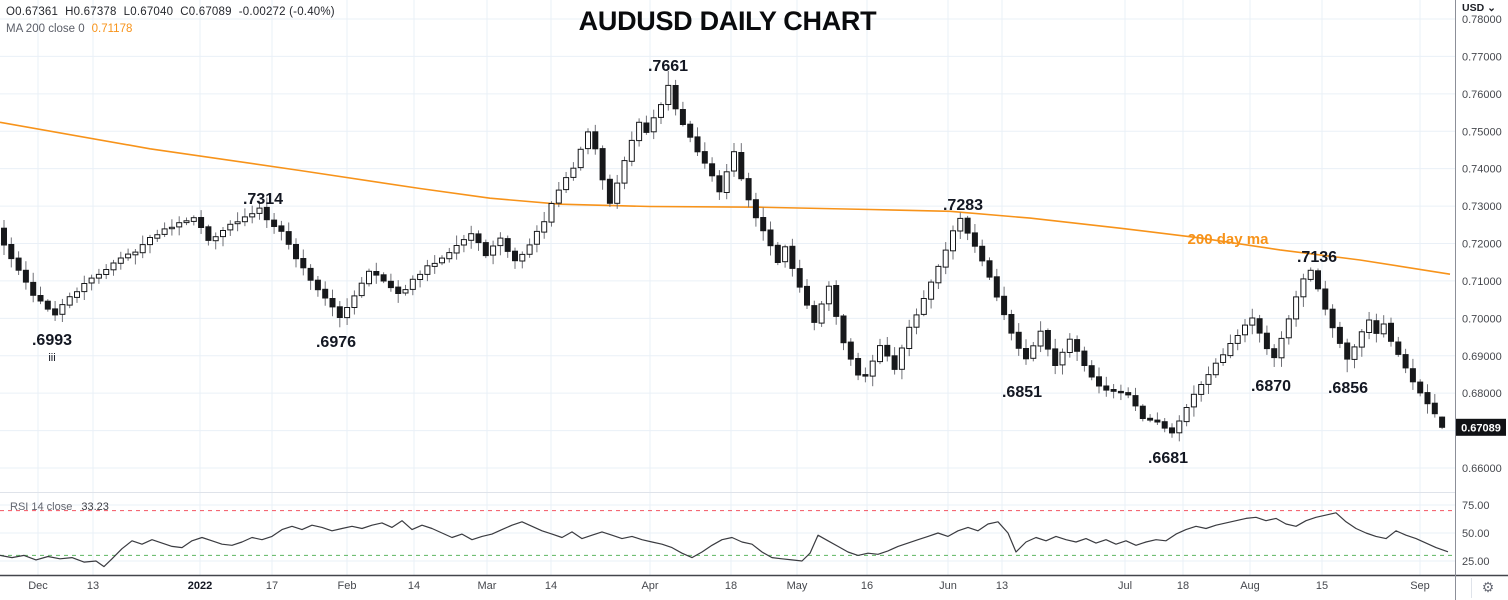  What do you see at coordinates (45, 29) in the screenshot?
I see `ma-readout-label: MA 200 close 0` at bounding box center [45, 29].